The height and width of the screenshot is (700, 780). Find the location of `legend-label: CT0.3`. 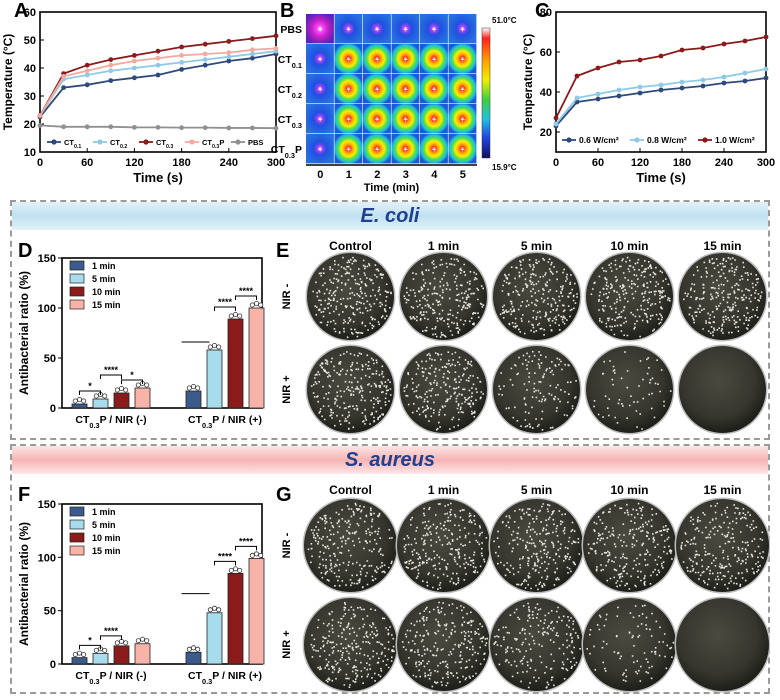

legend-label: CT0.3 is located at coordinates (164, 144).